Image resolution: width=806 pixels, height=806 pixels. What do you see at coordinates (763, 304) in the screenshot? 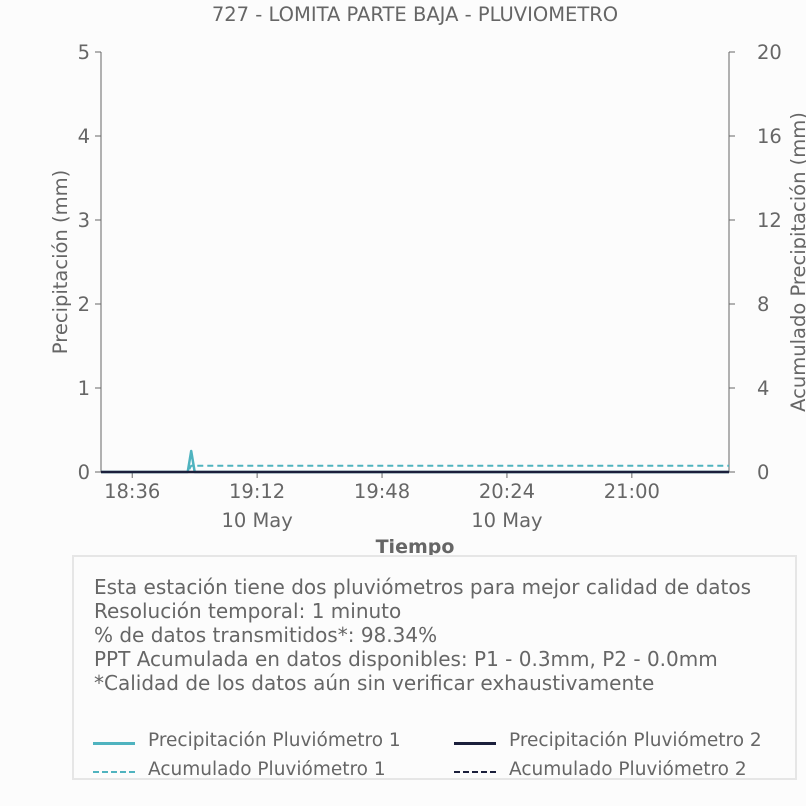
I see `y2-tick-label: 8` at bounding box center [763, 304].